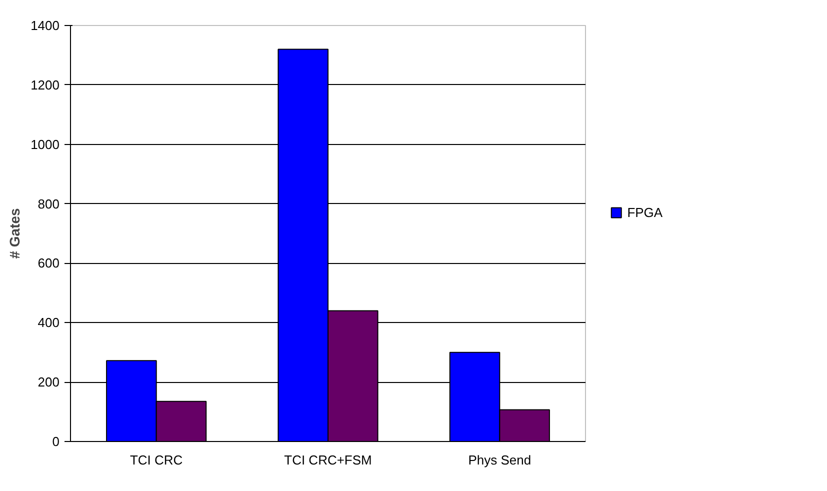 Image resolution: width=827 pixels, height=491 pixels. I want to click on y-tick-label: 1000, so click(45, 144).